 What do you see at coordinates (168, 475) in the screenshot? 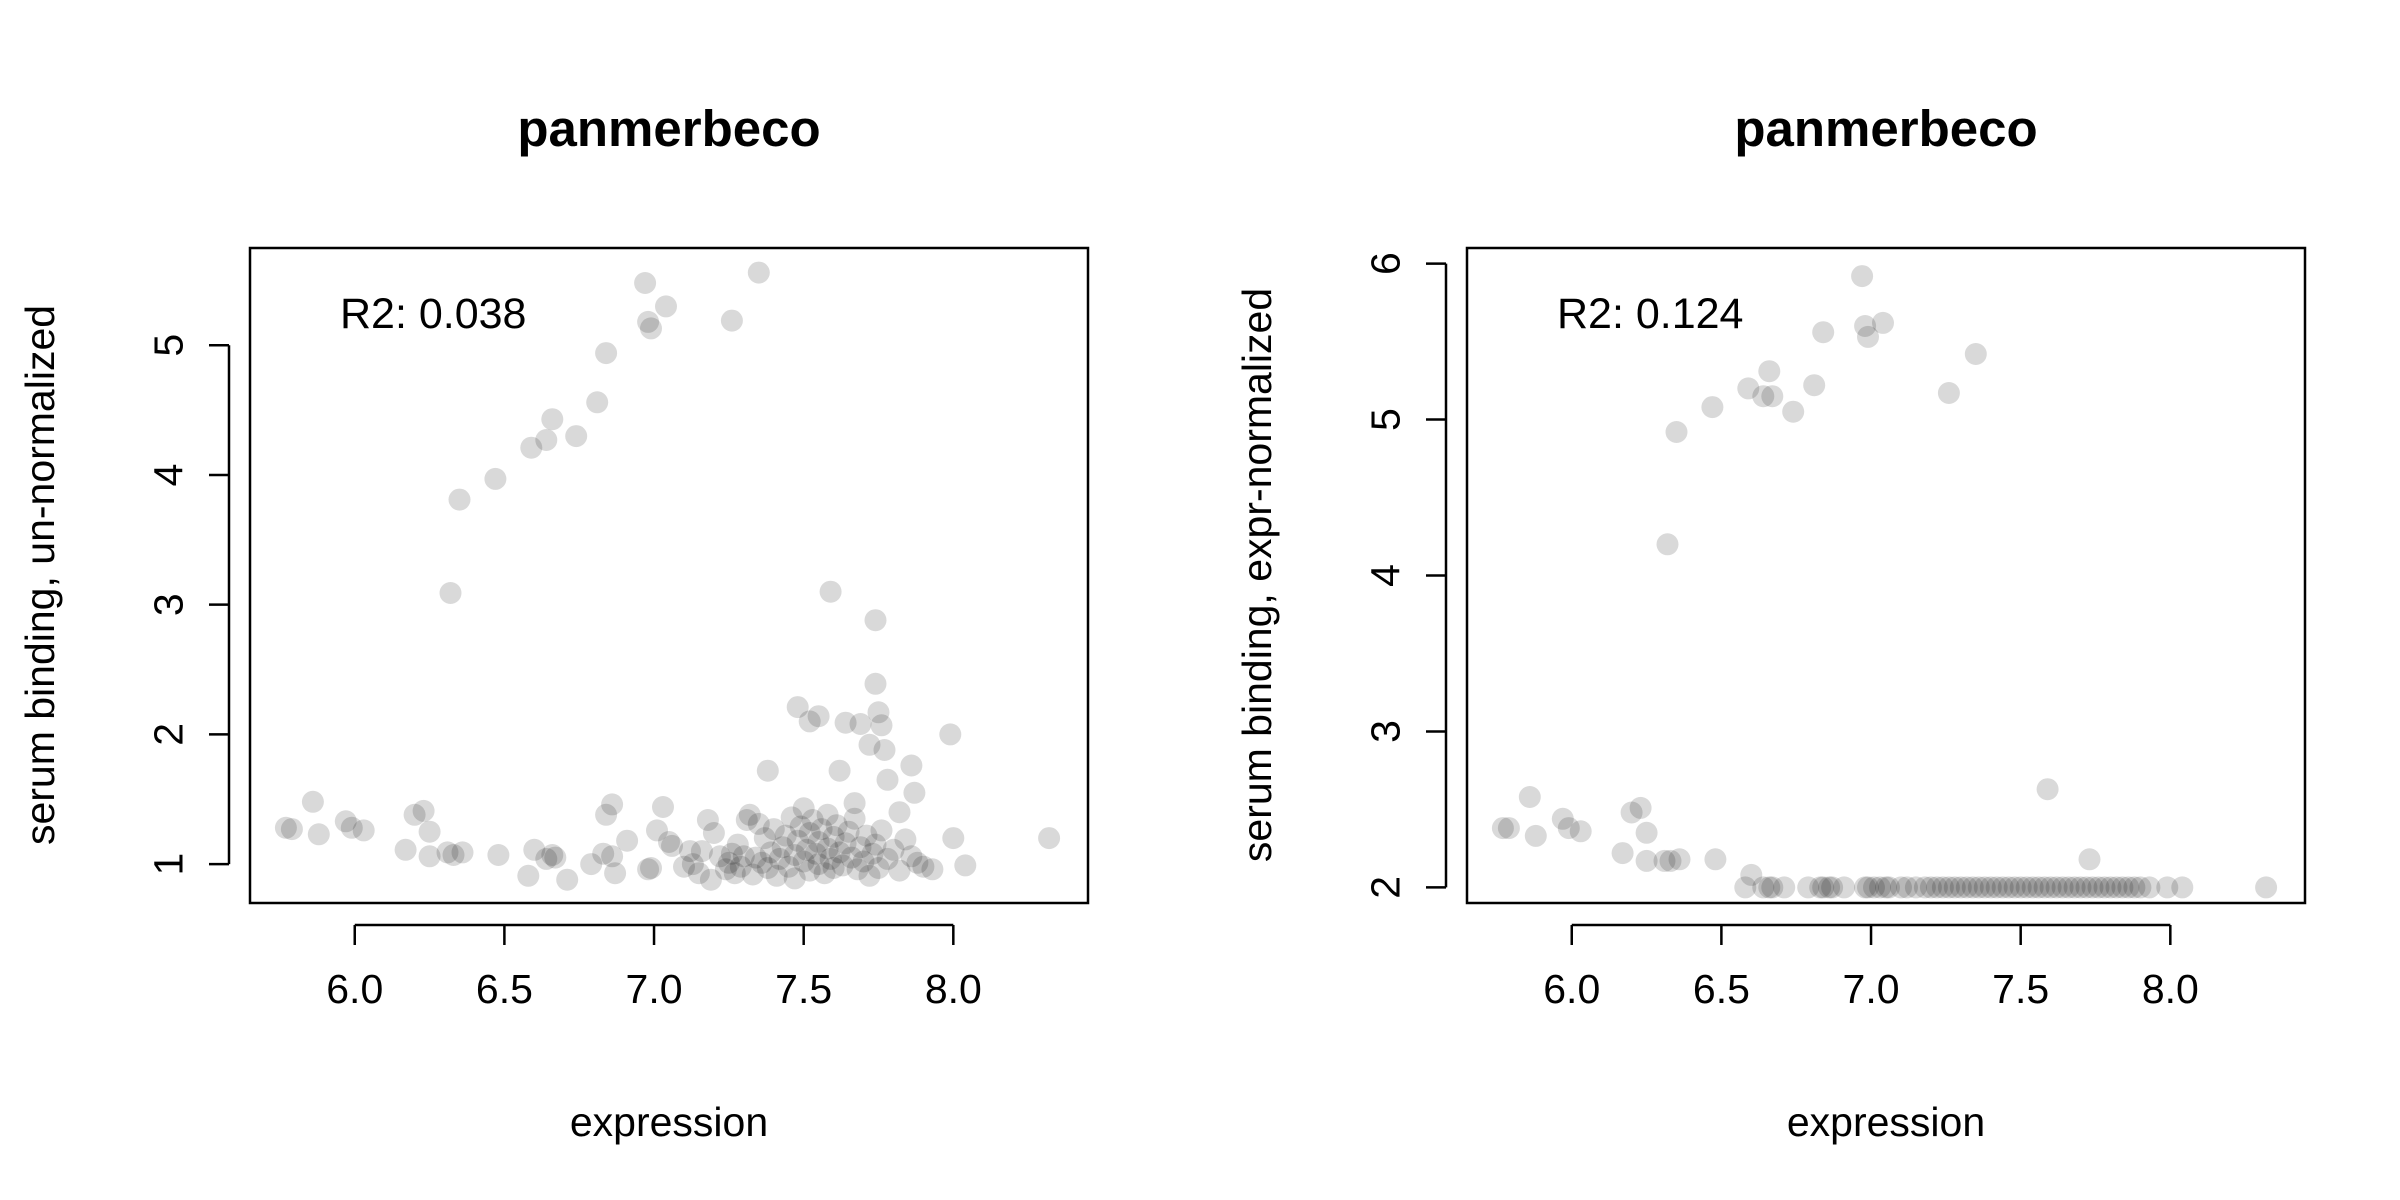
I see `y-tick-label: 4` at bounding box center [168, 475].